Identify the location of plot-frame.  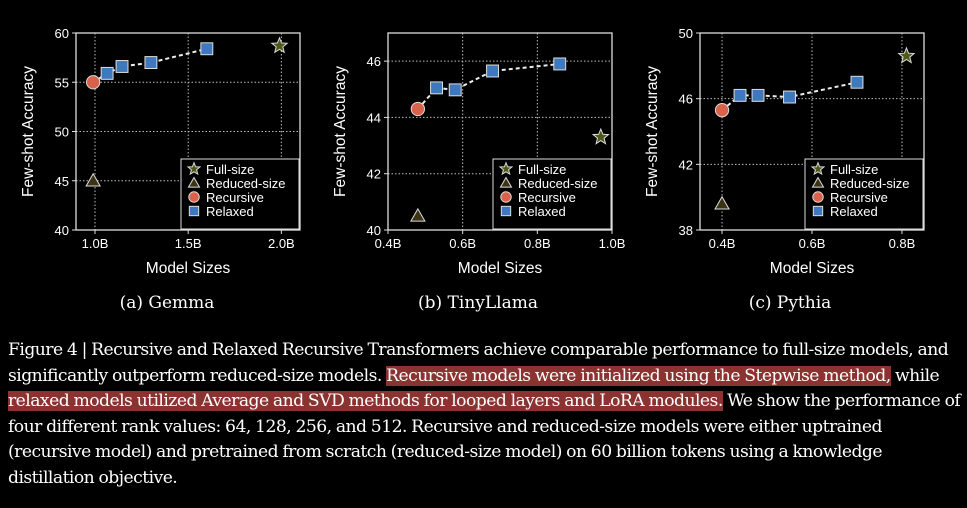
(500, 131).